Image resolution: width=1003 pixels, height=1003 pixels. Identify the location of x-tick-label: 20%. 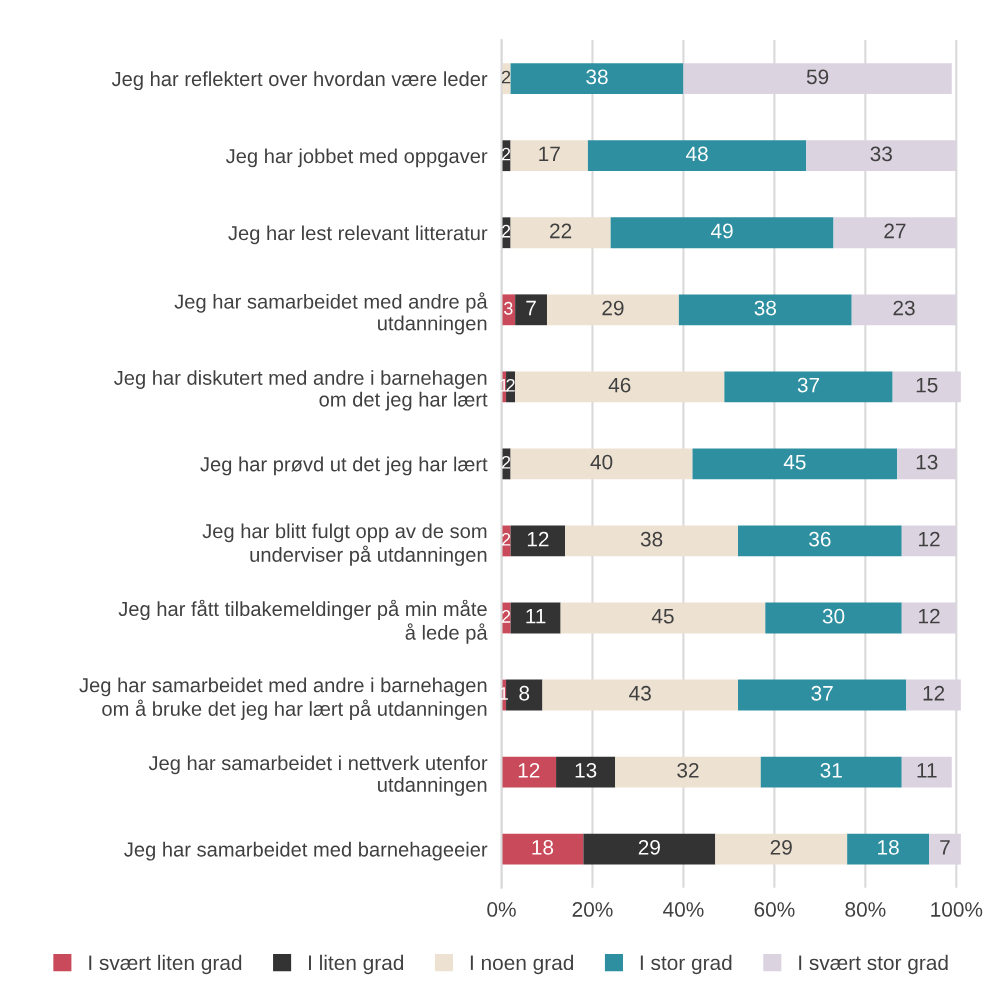
(592, 909).